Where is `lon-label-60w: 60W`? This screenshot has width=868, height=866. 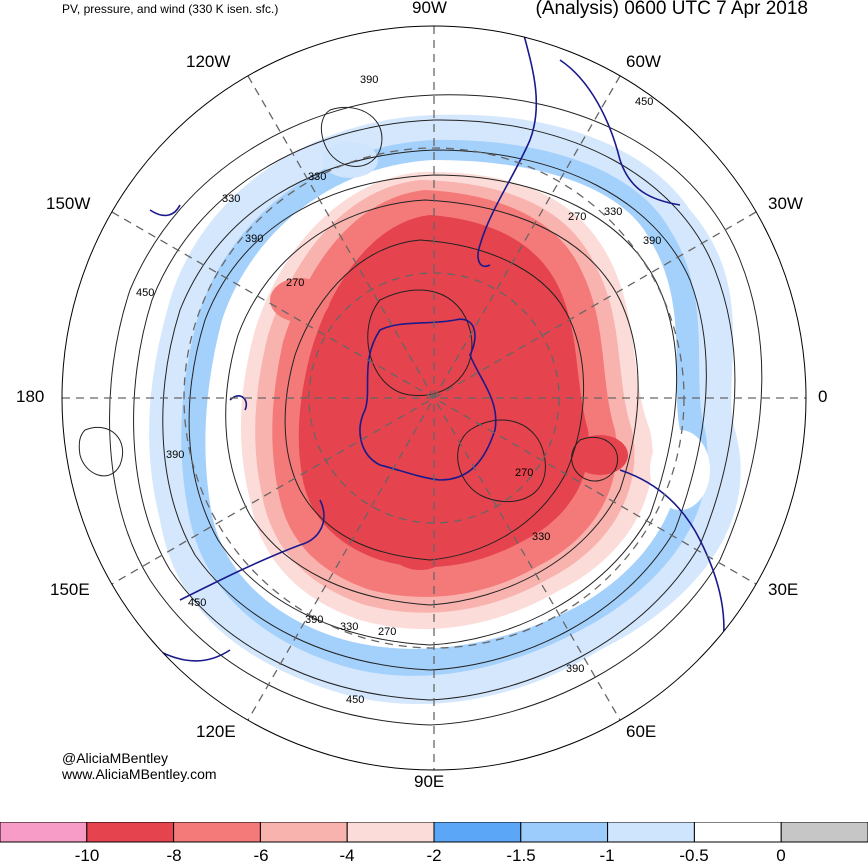 lon-label-60w: 60W is located at coordinates (643, 61).